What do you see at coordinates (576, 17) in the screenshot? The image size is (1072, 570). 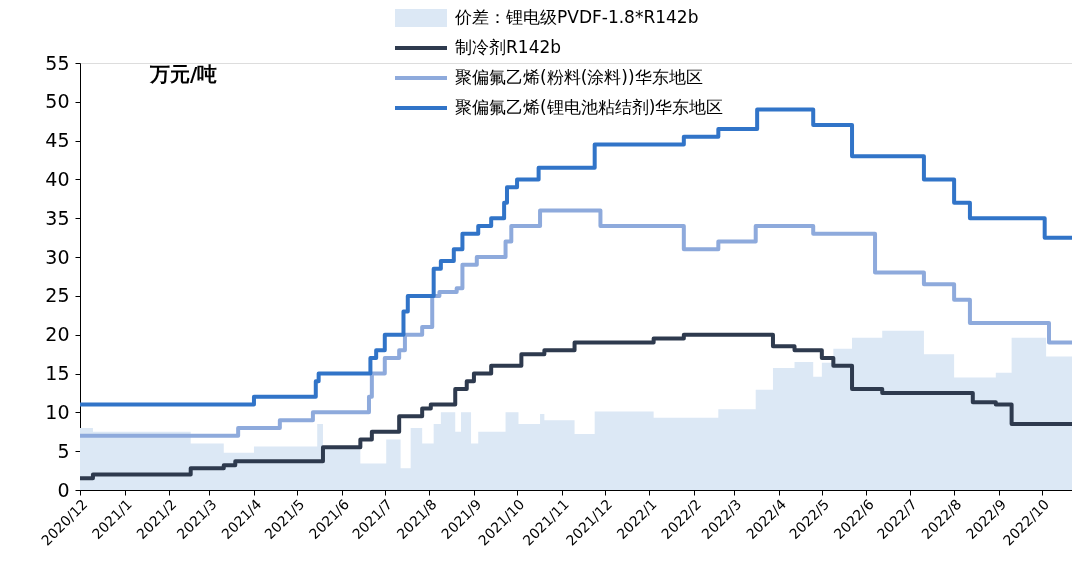 I see `legend-label: 价差：锂电级PVDF-1.8*R142b` at bounding box center [576, 17].